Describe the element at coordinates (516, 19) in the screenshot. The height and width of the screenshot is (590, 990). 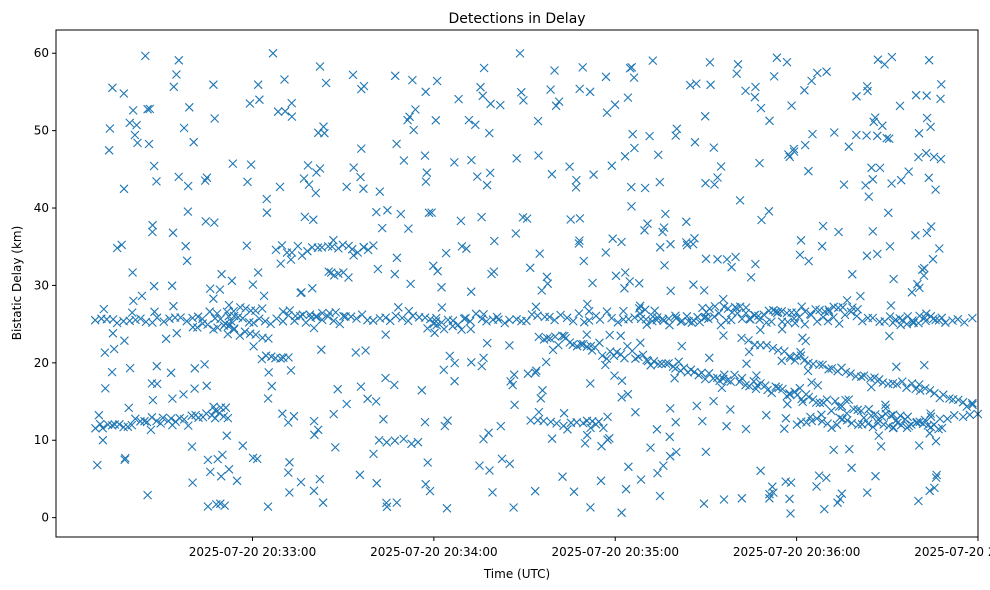
I see `chart-title: Detections in Delay` at that location.